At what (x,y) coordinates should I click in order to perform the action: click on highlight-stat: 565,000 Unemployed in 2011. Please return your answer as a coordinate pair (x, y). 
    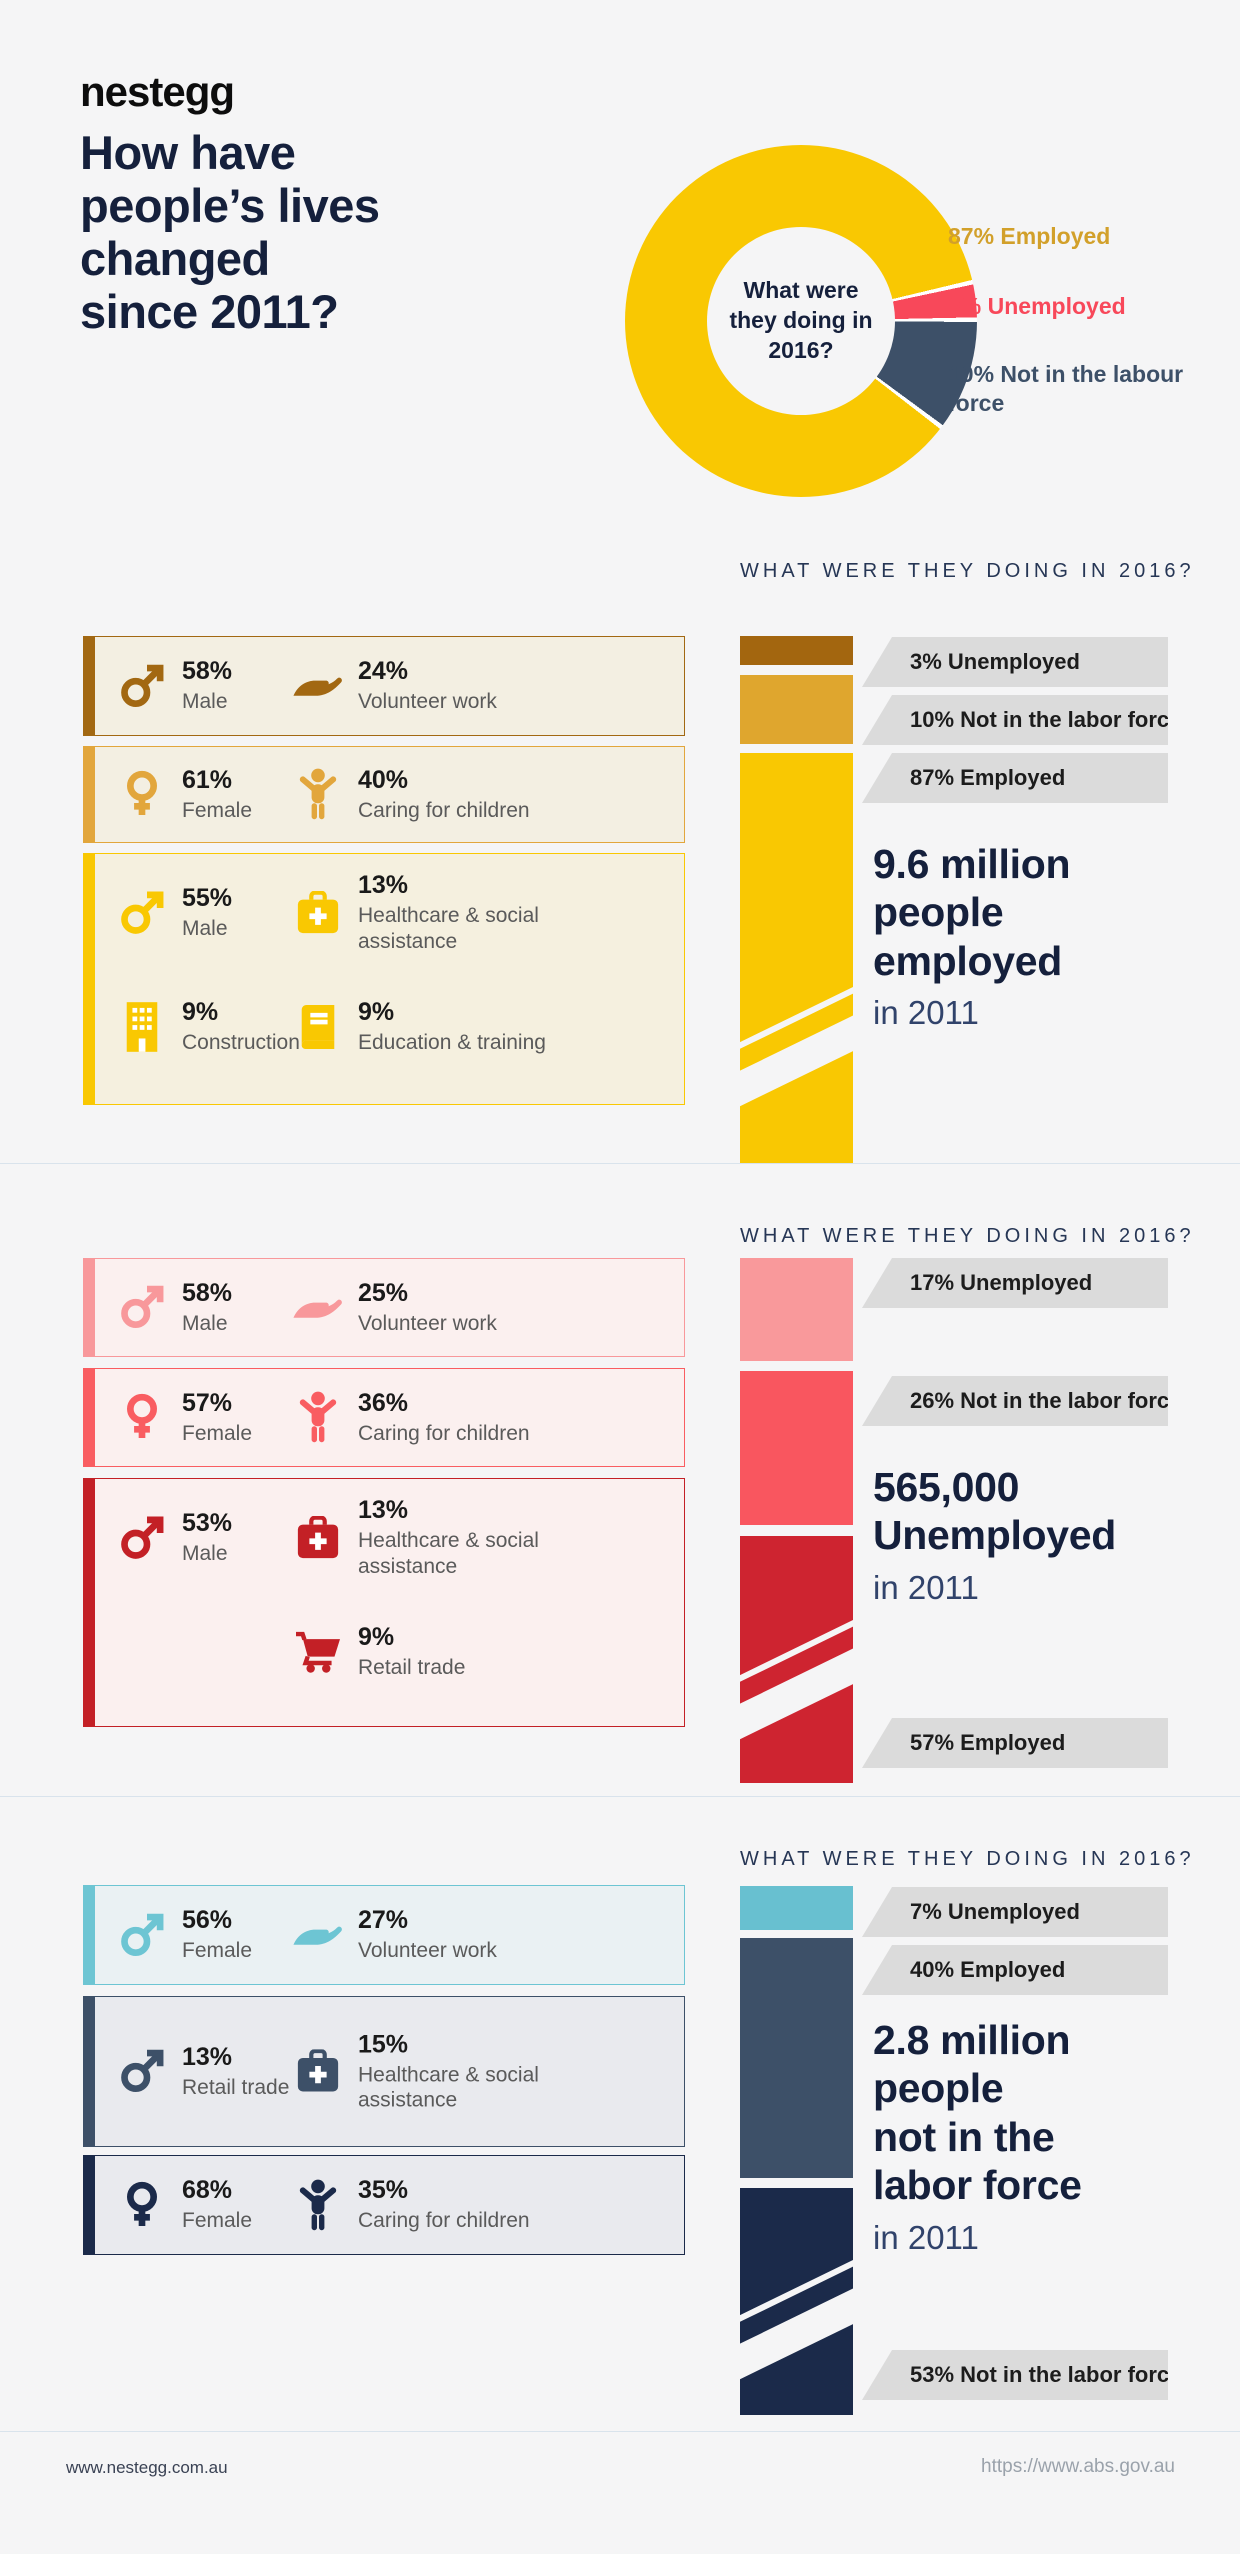
    Looking at the image, I should click on (994, 1535).